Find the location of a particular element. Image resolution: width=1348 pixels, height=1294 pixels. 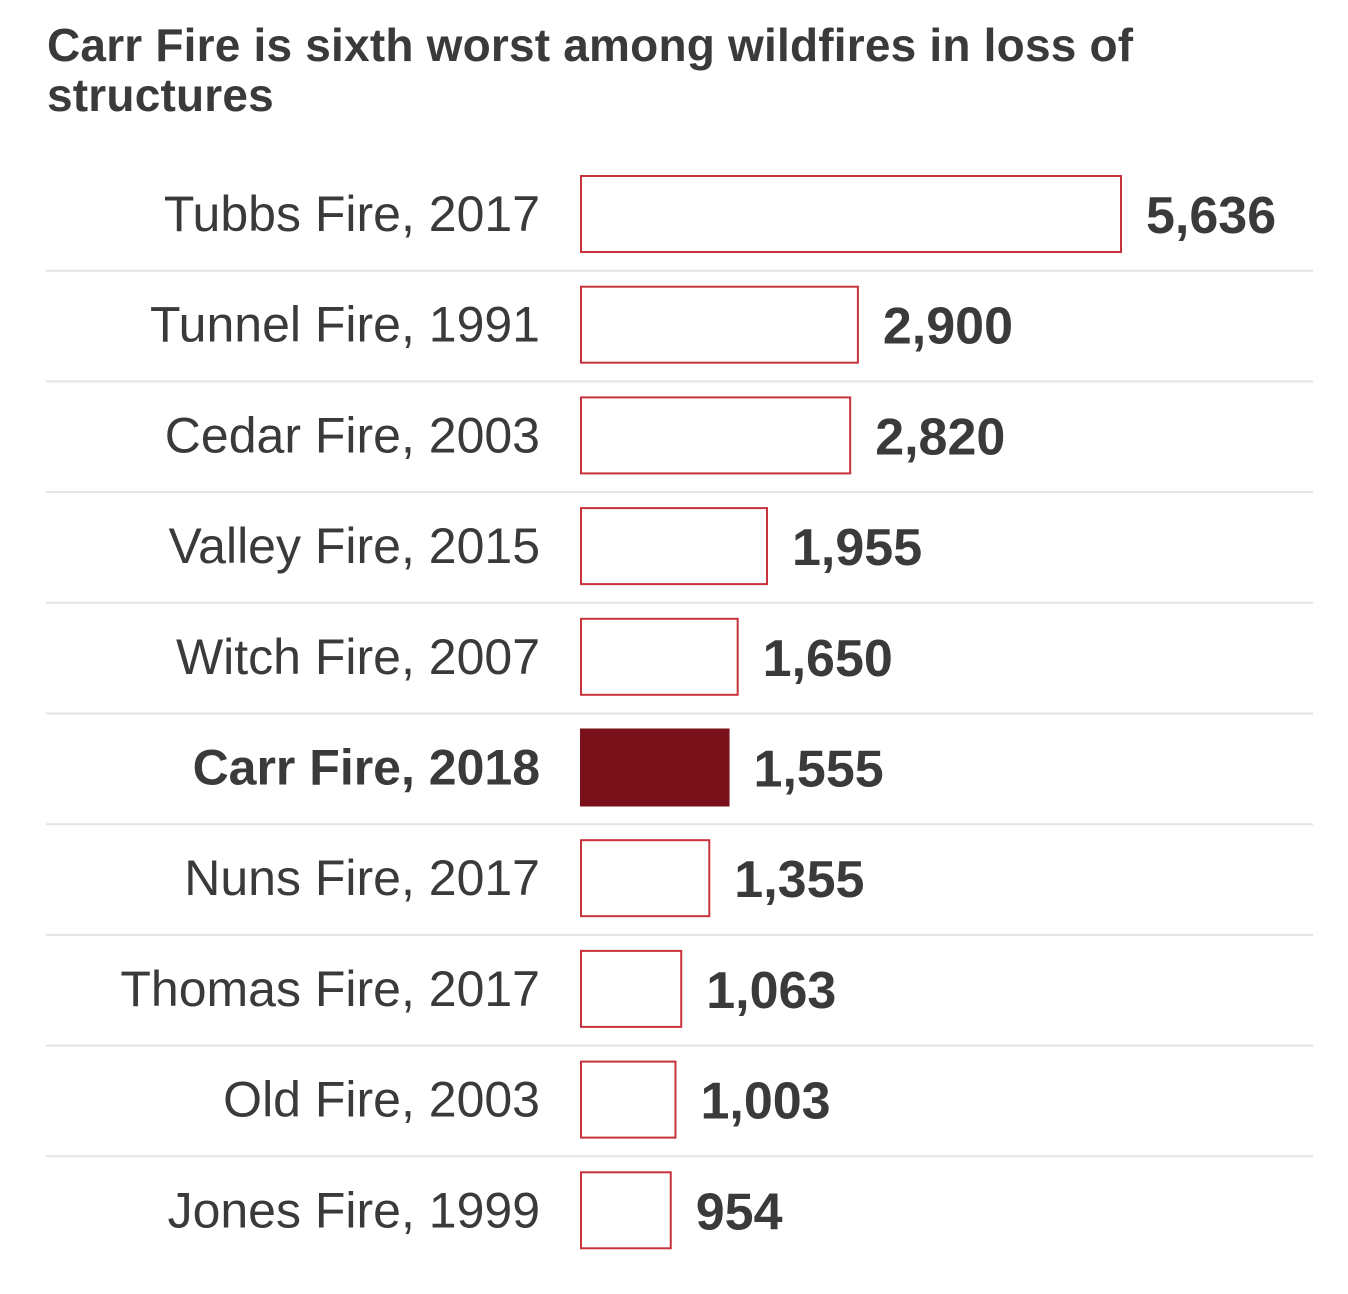

category-label: Valley Fire, 2015 is located at coordinates (354, 546).